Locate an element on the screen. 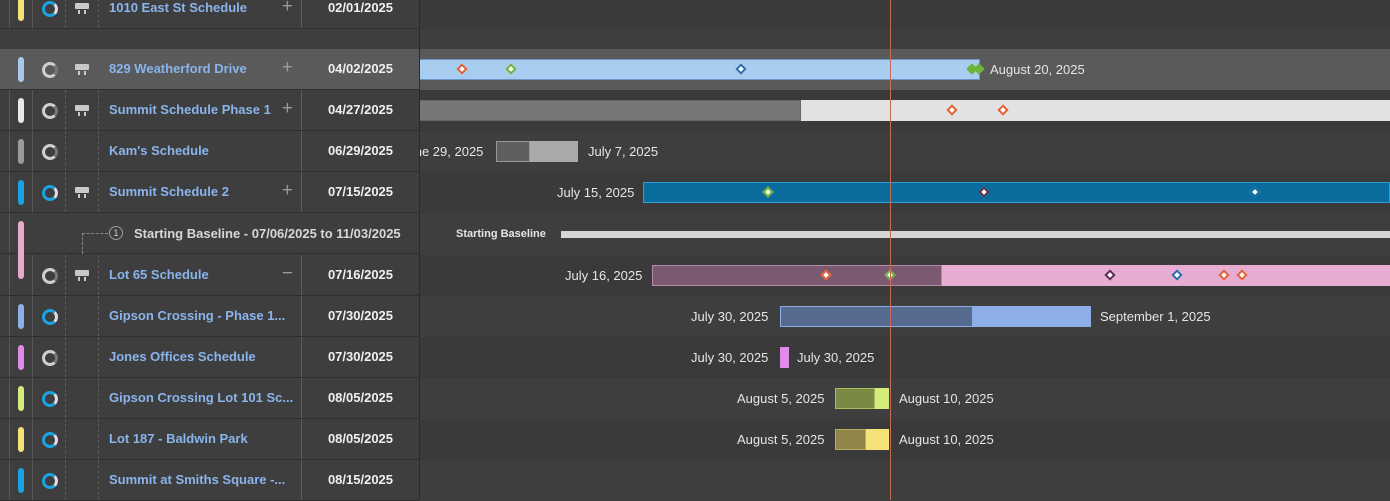 The image size is (1390, 501). start-date-label: June 29, 2025 is located at coordinates (451, 151).